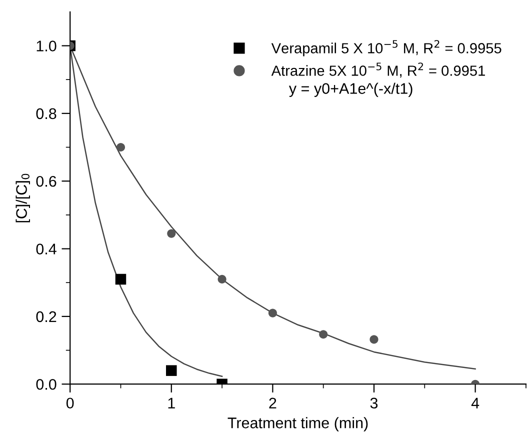  I want to click on annotation: y = y0+A1e^(-x/t1), so click(350, 89).